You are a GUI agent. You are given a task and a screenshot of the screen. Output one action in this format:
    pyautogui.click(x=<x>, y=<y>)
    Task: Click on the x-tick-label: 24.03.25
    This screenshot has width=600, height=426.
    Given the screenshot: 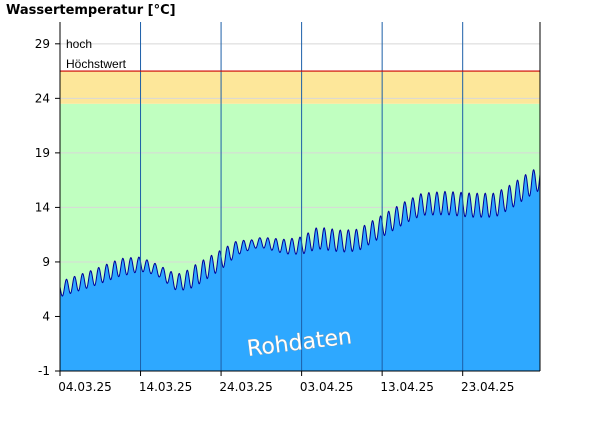 What is the action you would take?
    pyautogui.click(x=245, y=387)
    